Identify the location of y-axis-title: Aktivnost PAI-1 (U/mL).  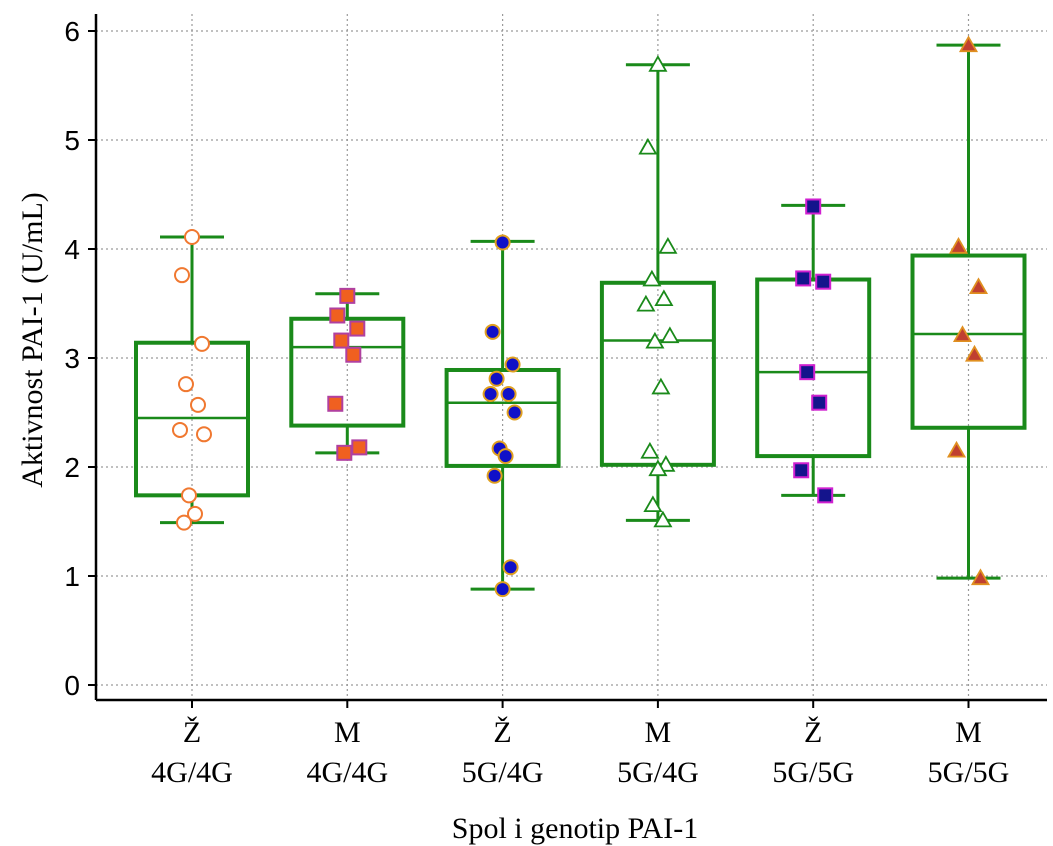
(32, 340).